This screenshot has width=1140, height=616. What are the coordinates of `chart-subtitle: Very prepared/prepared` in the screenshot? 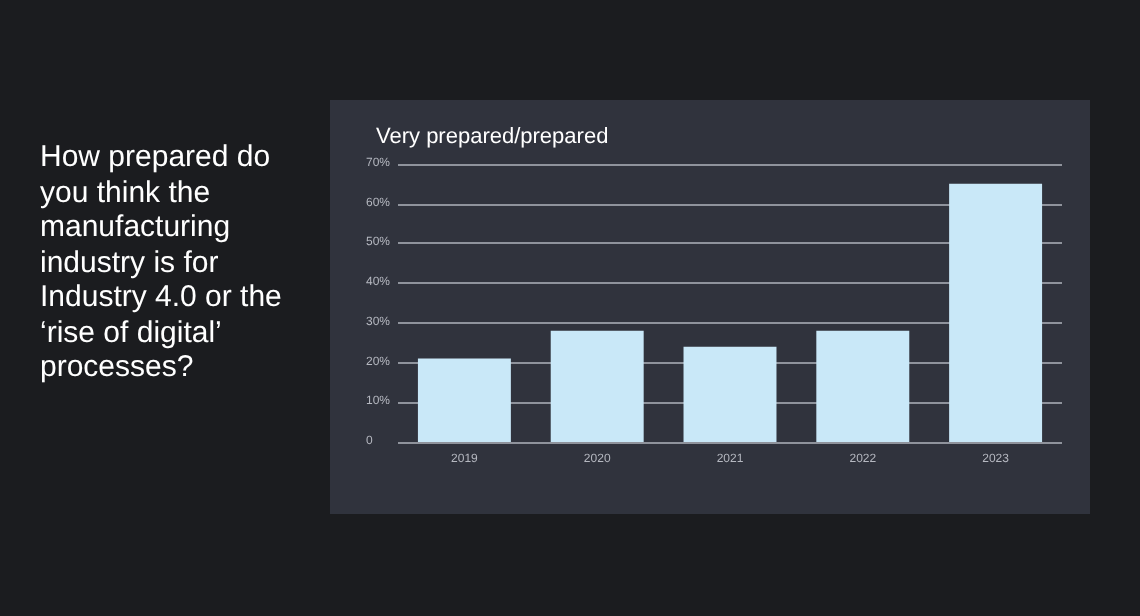 It's located at (492, 137).